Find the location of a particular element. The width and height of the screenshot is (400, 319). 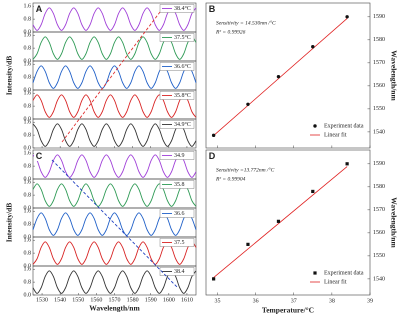

panel-label: A is located at coordinates (39, 9).